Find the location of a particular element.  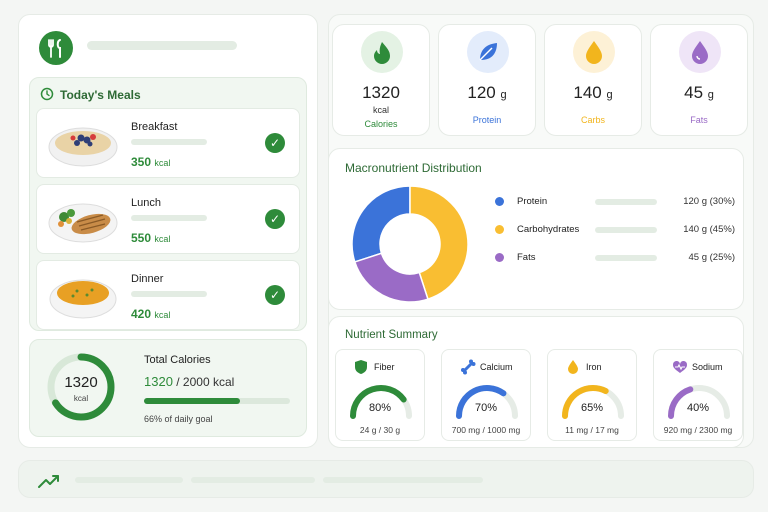

macro-title: Macronutrient Distribution is located at coordinates (413, 168).